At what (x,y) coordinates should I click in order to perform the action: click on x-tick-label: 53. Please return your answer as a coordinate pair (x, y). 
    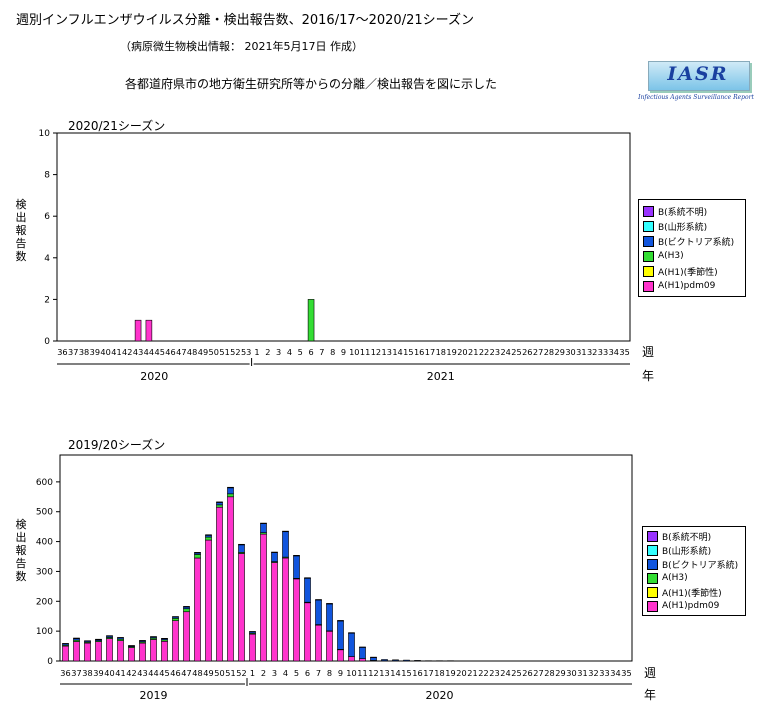
    Looking at the image, I should click on (246, 352).